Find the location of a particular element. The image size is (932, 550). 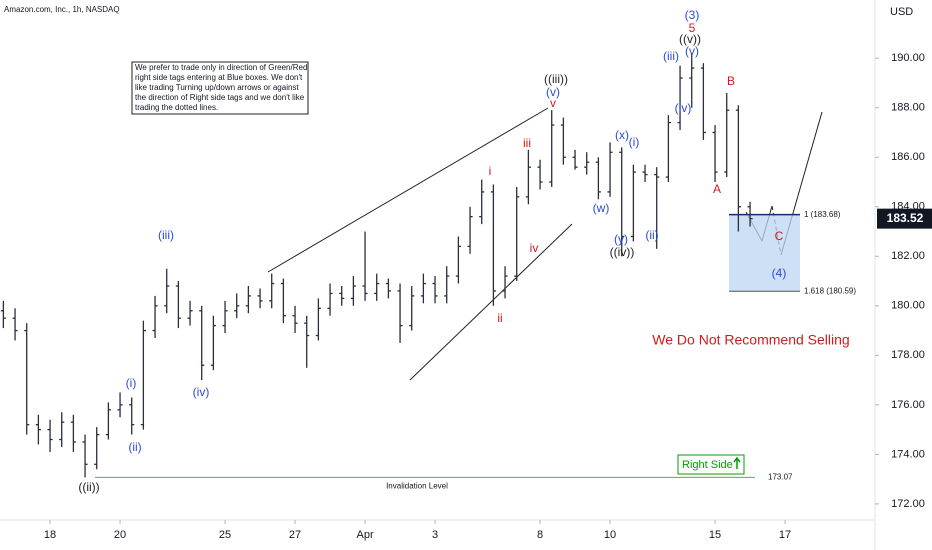

wave-label: ii is located at coordinates (499, 318).